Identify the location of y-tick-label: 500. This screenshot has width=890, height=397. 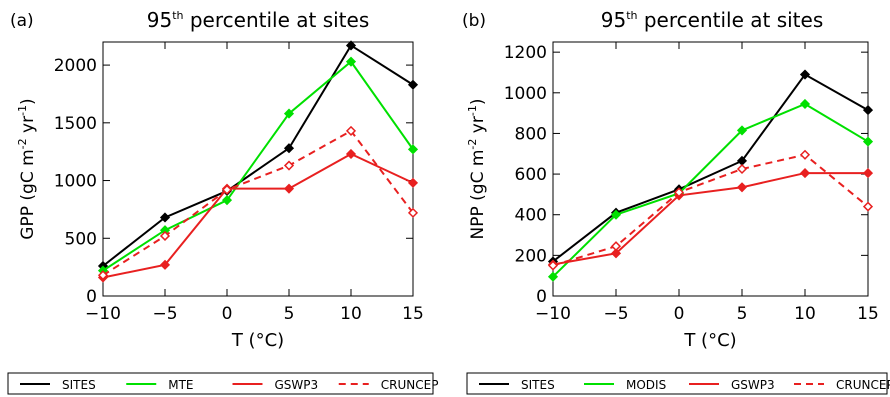
(81, 239).